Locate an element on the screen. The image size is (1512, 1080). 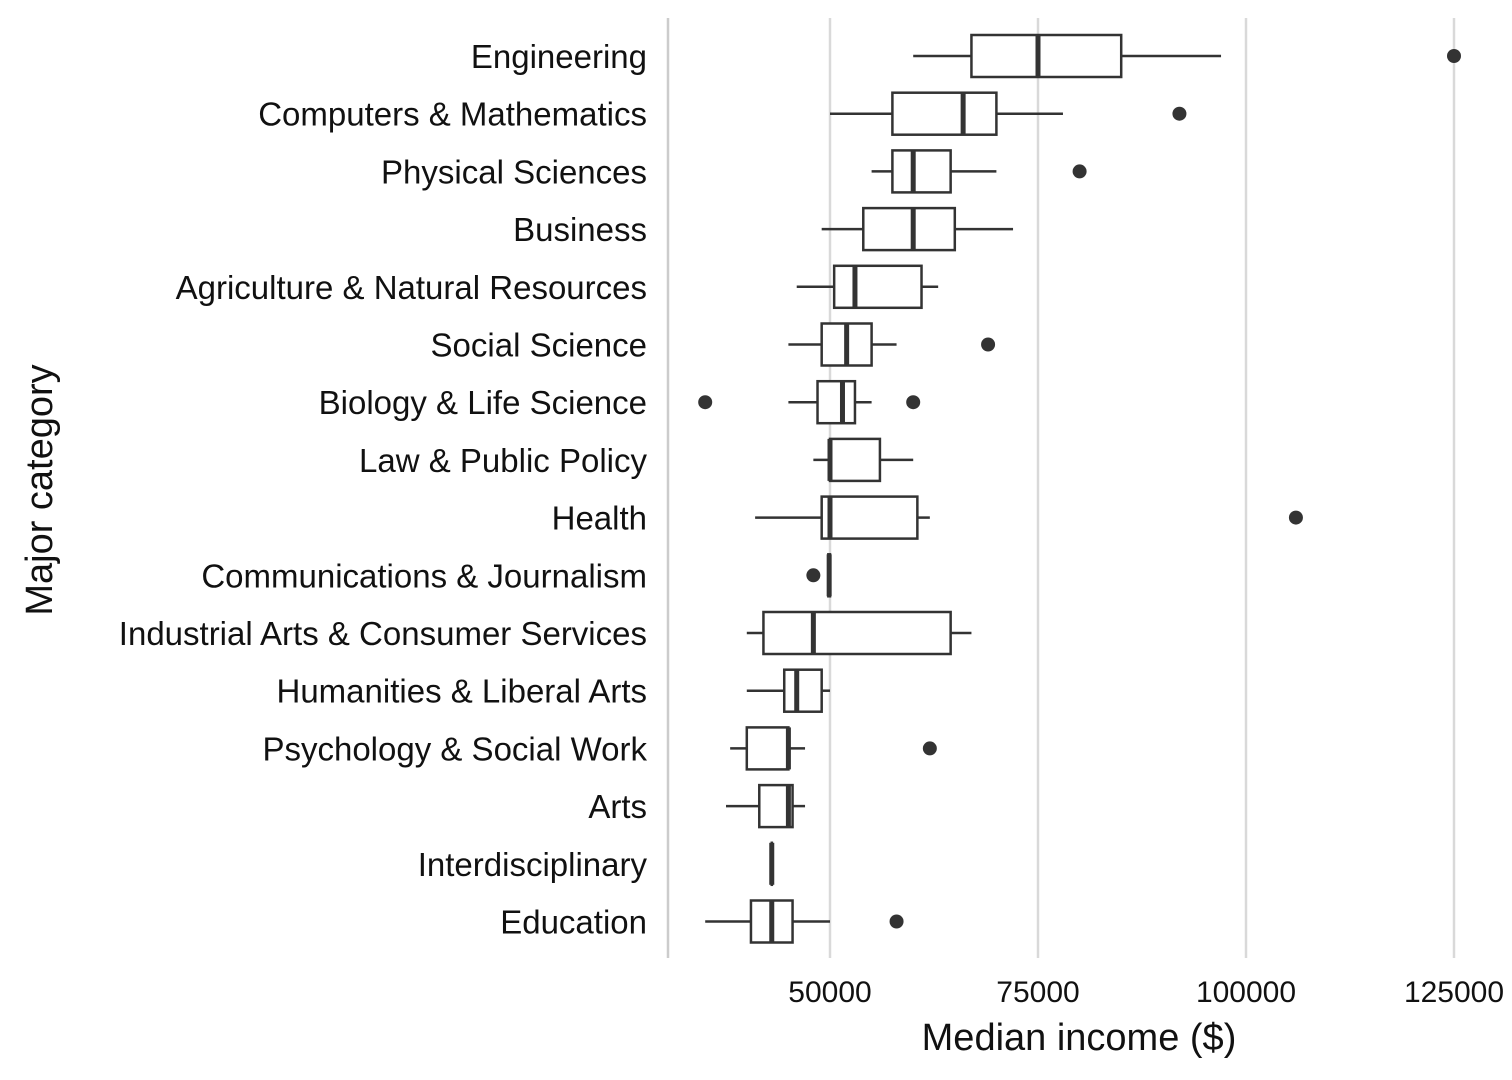
category-label: Agriculture & Natural Resources is located at coordinates (411, 287).